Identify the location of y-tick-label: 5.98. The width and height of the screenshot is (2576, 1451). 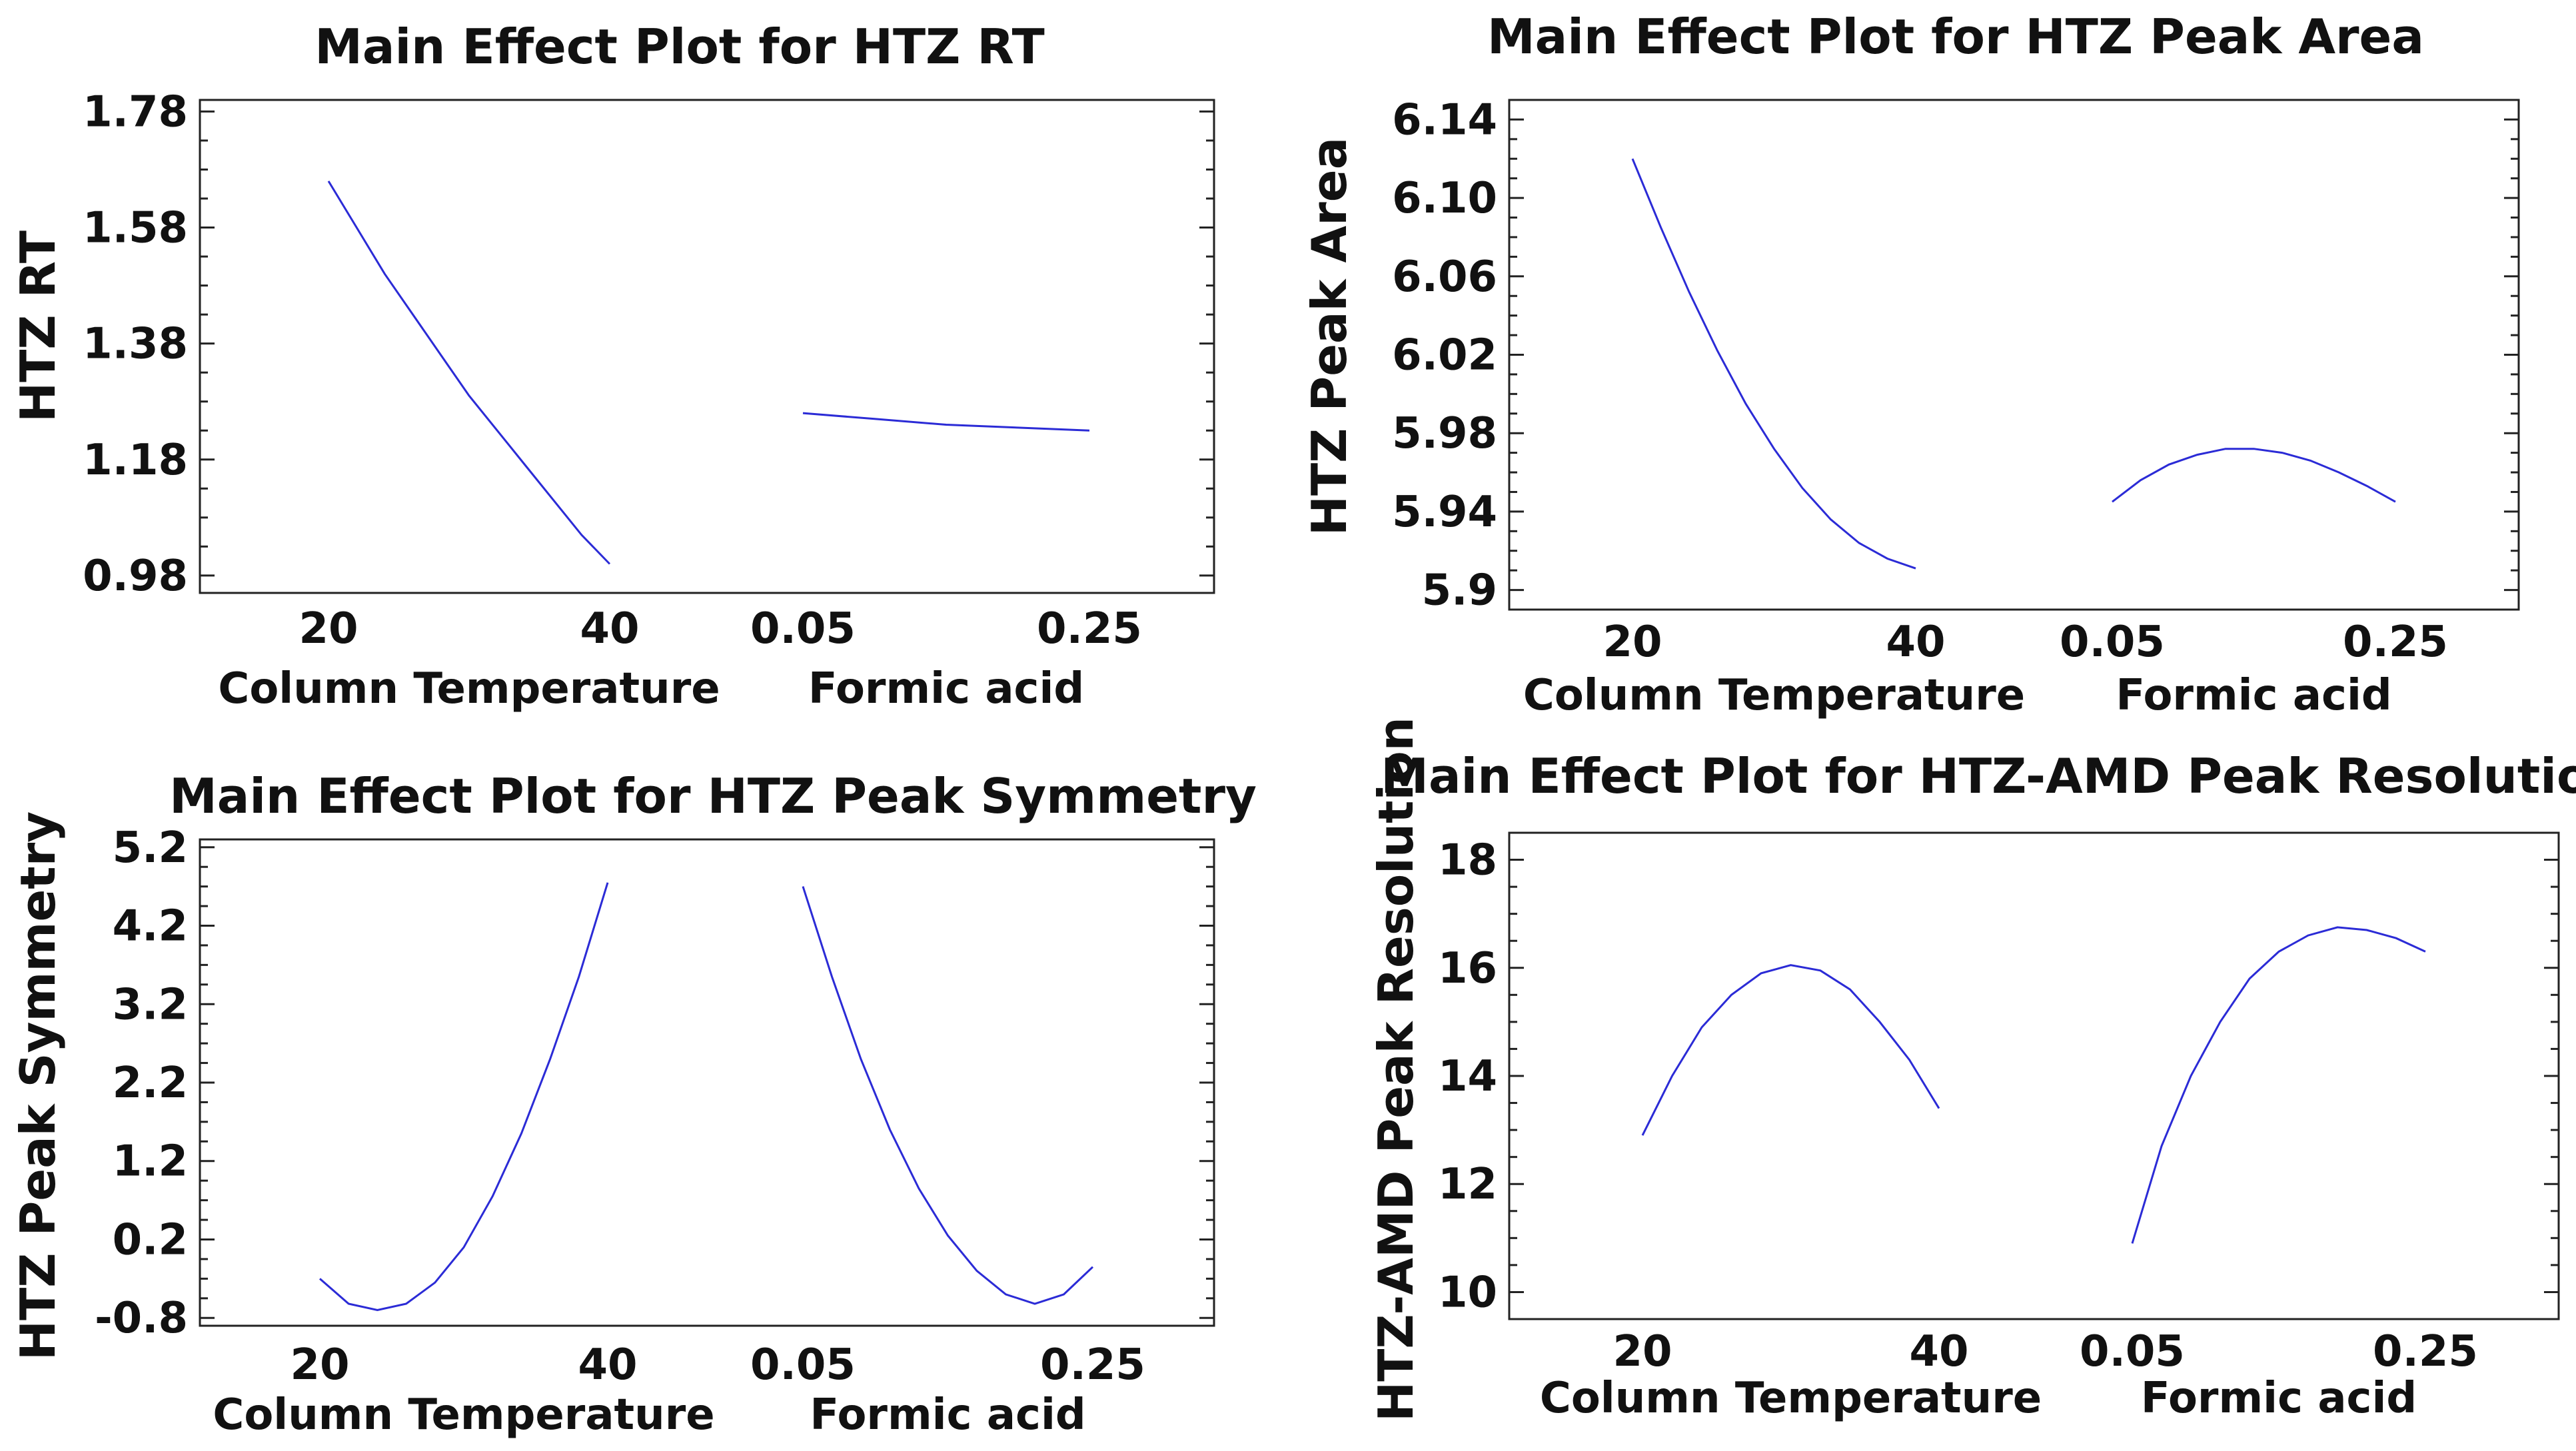
(1444, 433).